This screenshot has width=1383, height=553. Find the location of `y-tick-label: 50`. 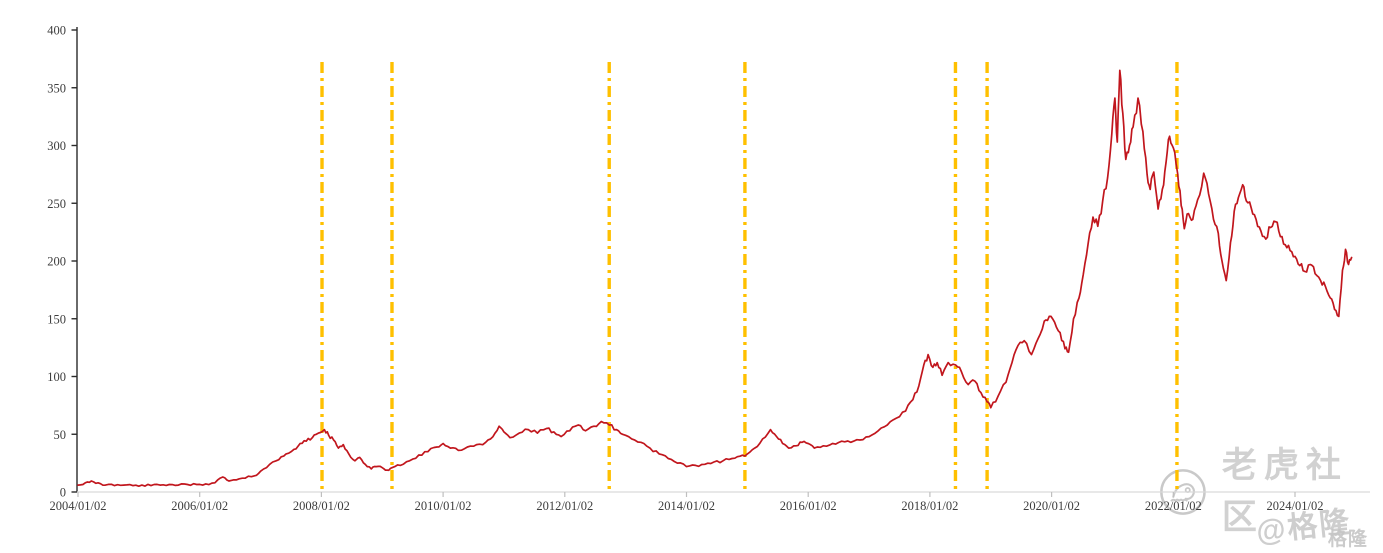

y-tick-label: 50 is located at coordinates (60, 435).